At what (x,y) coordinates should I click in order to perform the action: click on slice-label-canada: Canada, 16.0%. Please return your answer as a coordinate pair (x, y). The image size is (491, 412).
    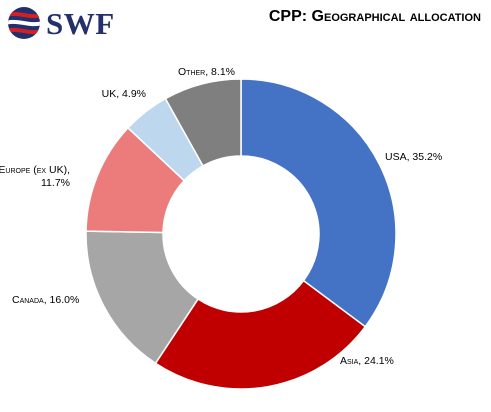
    Looking at the image, I should click on (45, 300).